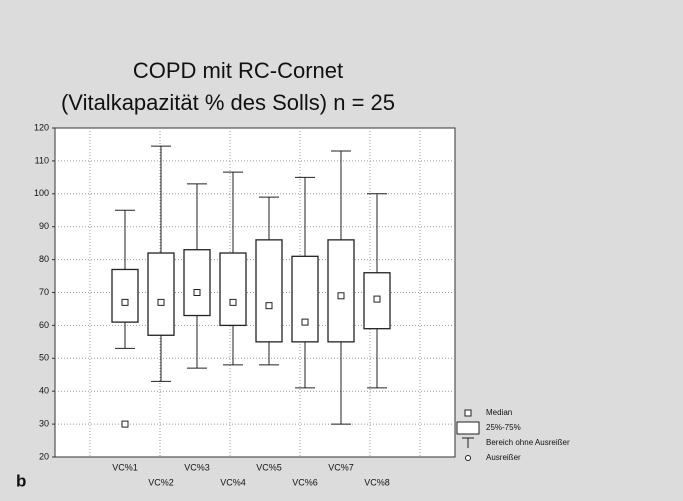  I want to click on y-tick-label: 20, so click(44, 456).